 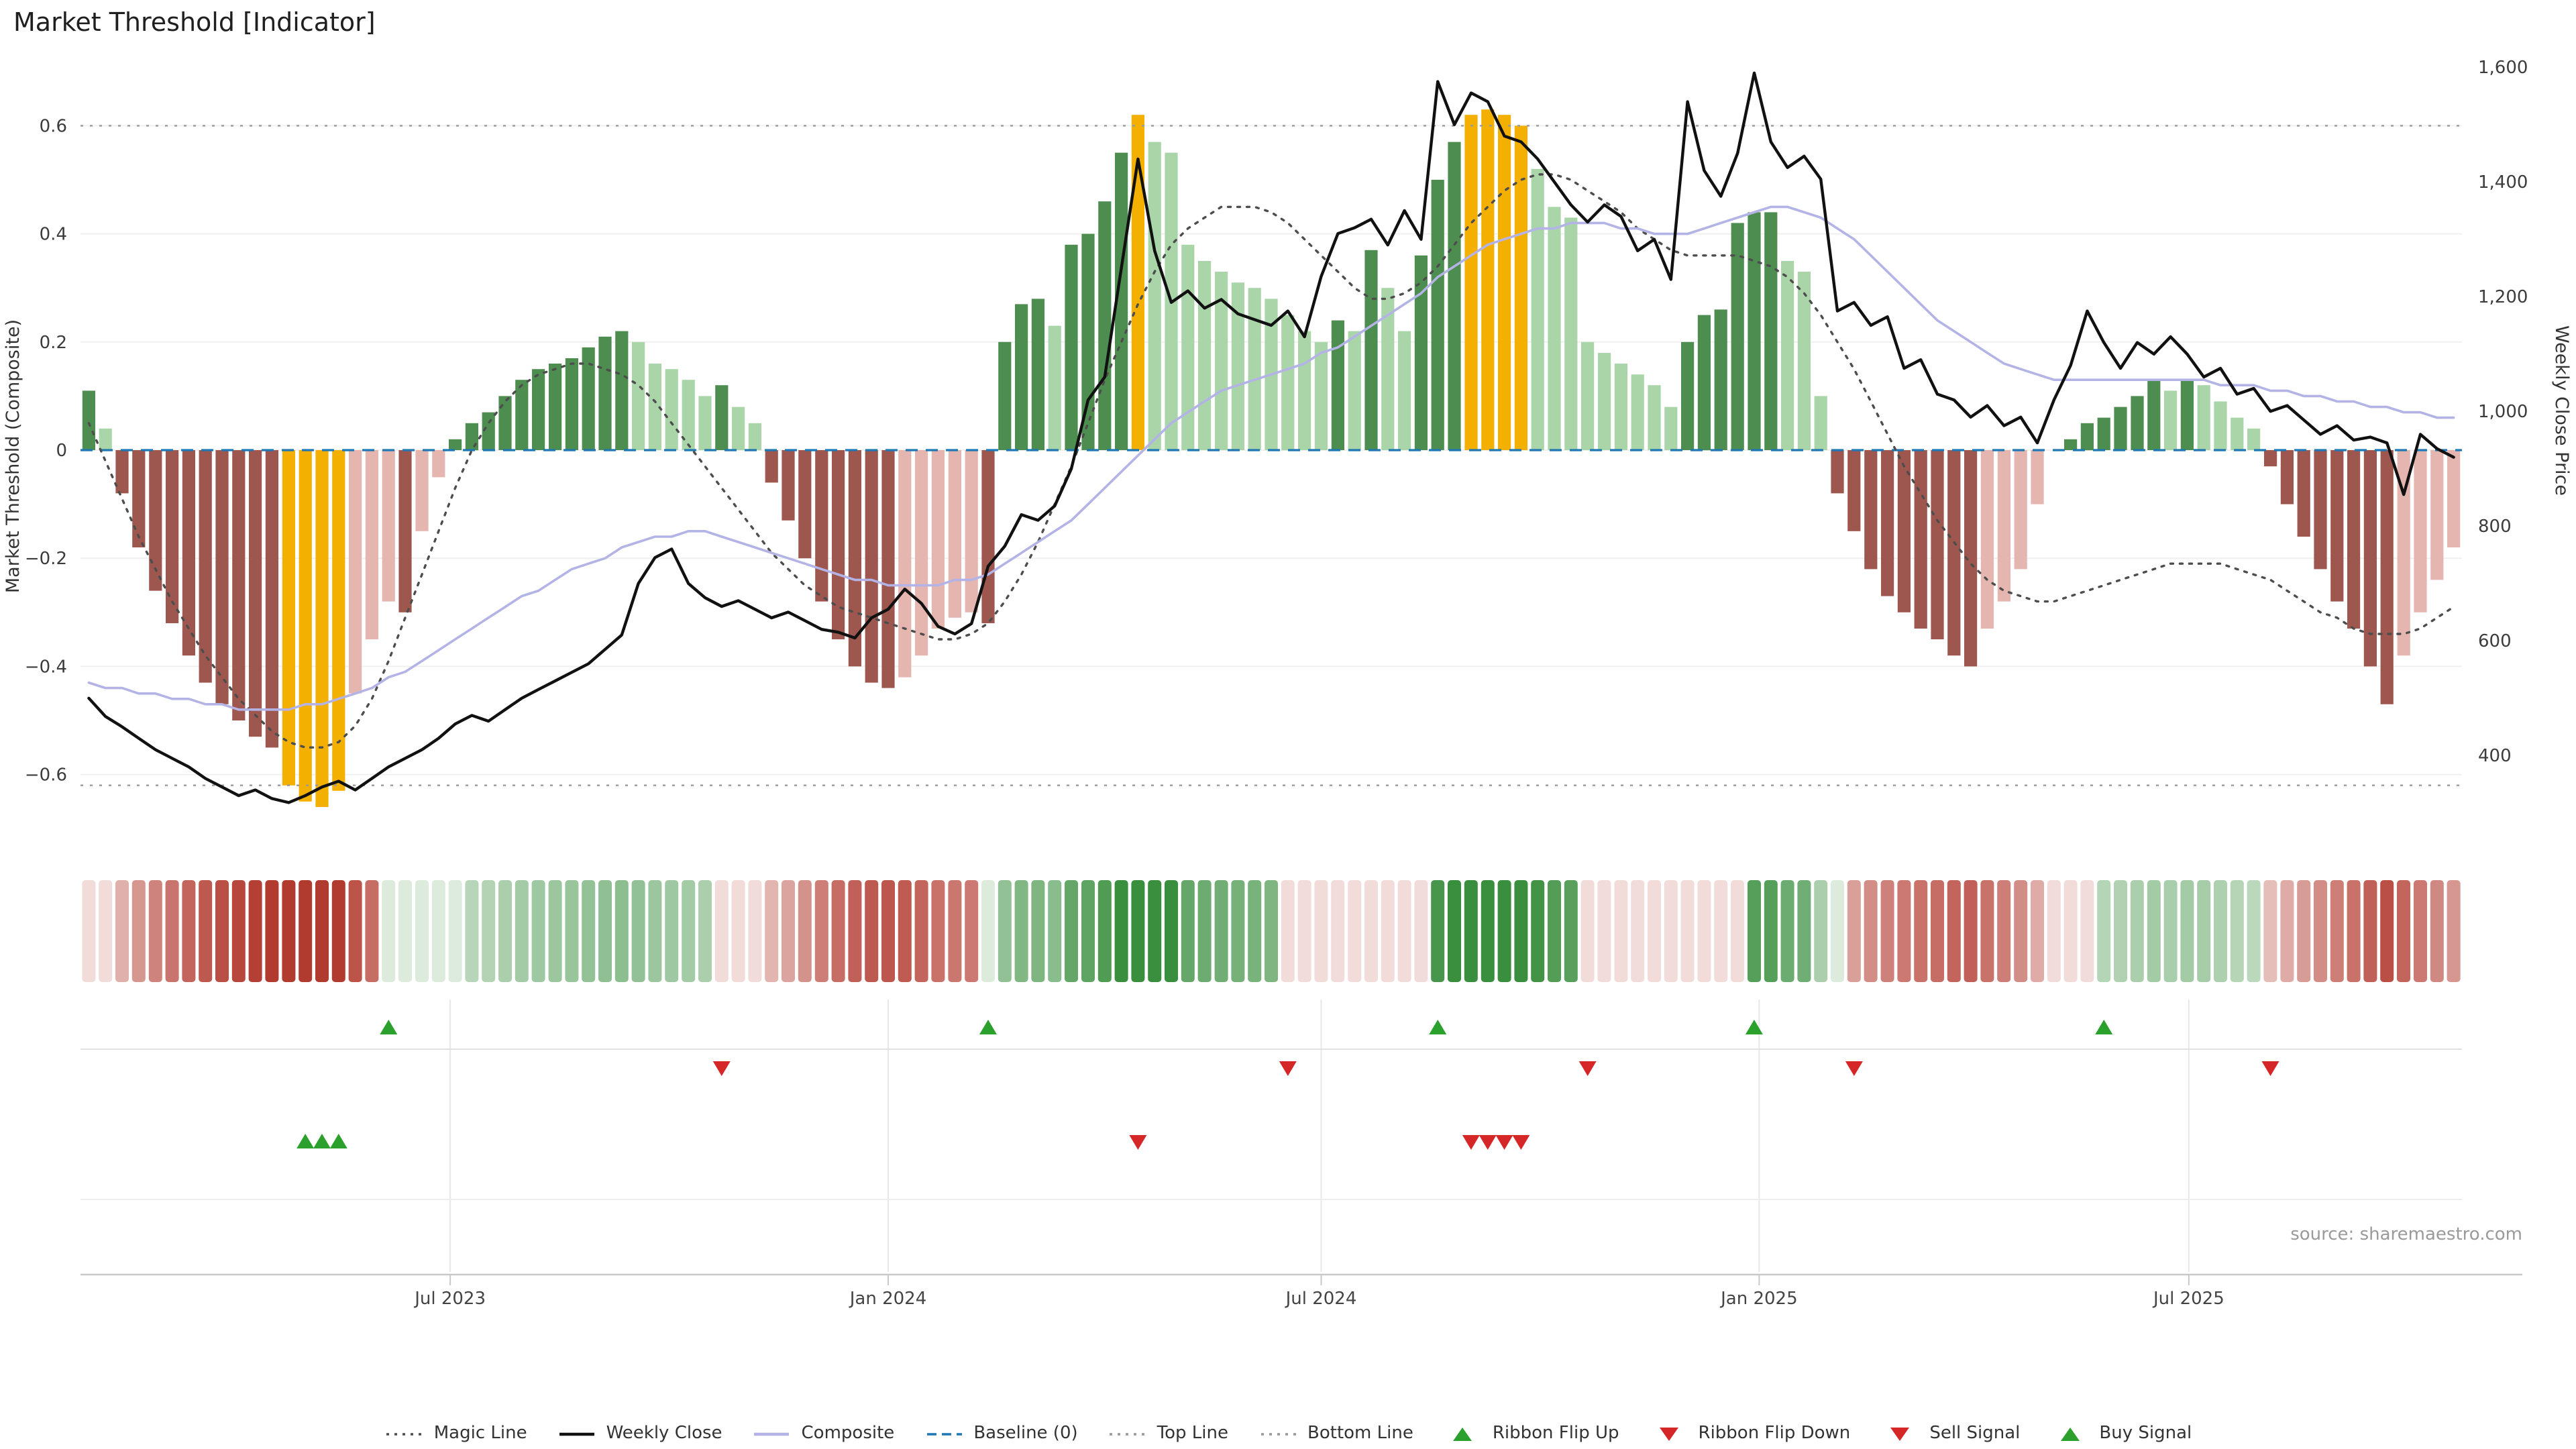 What do you see at coordinates (53, 235) in the screenshot?
I see `y-tick-label-left: 0.4` at bounding box center [53, 235].